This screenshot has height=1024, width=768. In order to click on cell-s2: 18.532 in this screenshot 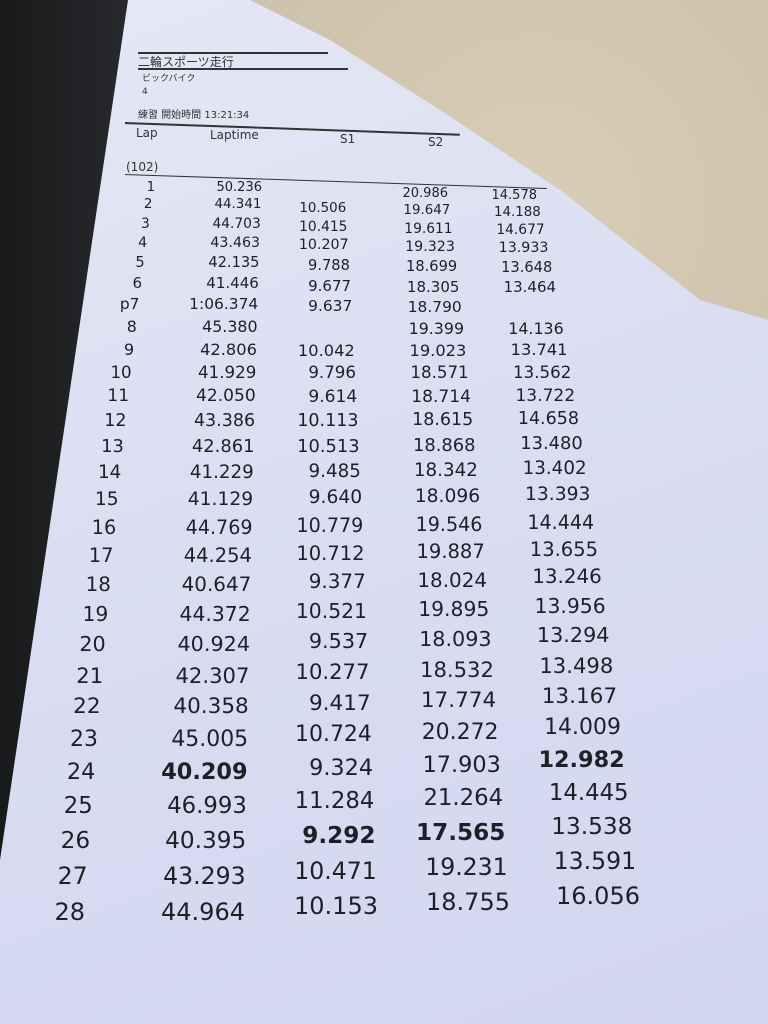, I will do `click(457, 670)`.